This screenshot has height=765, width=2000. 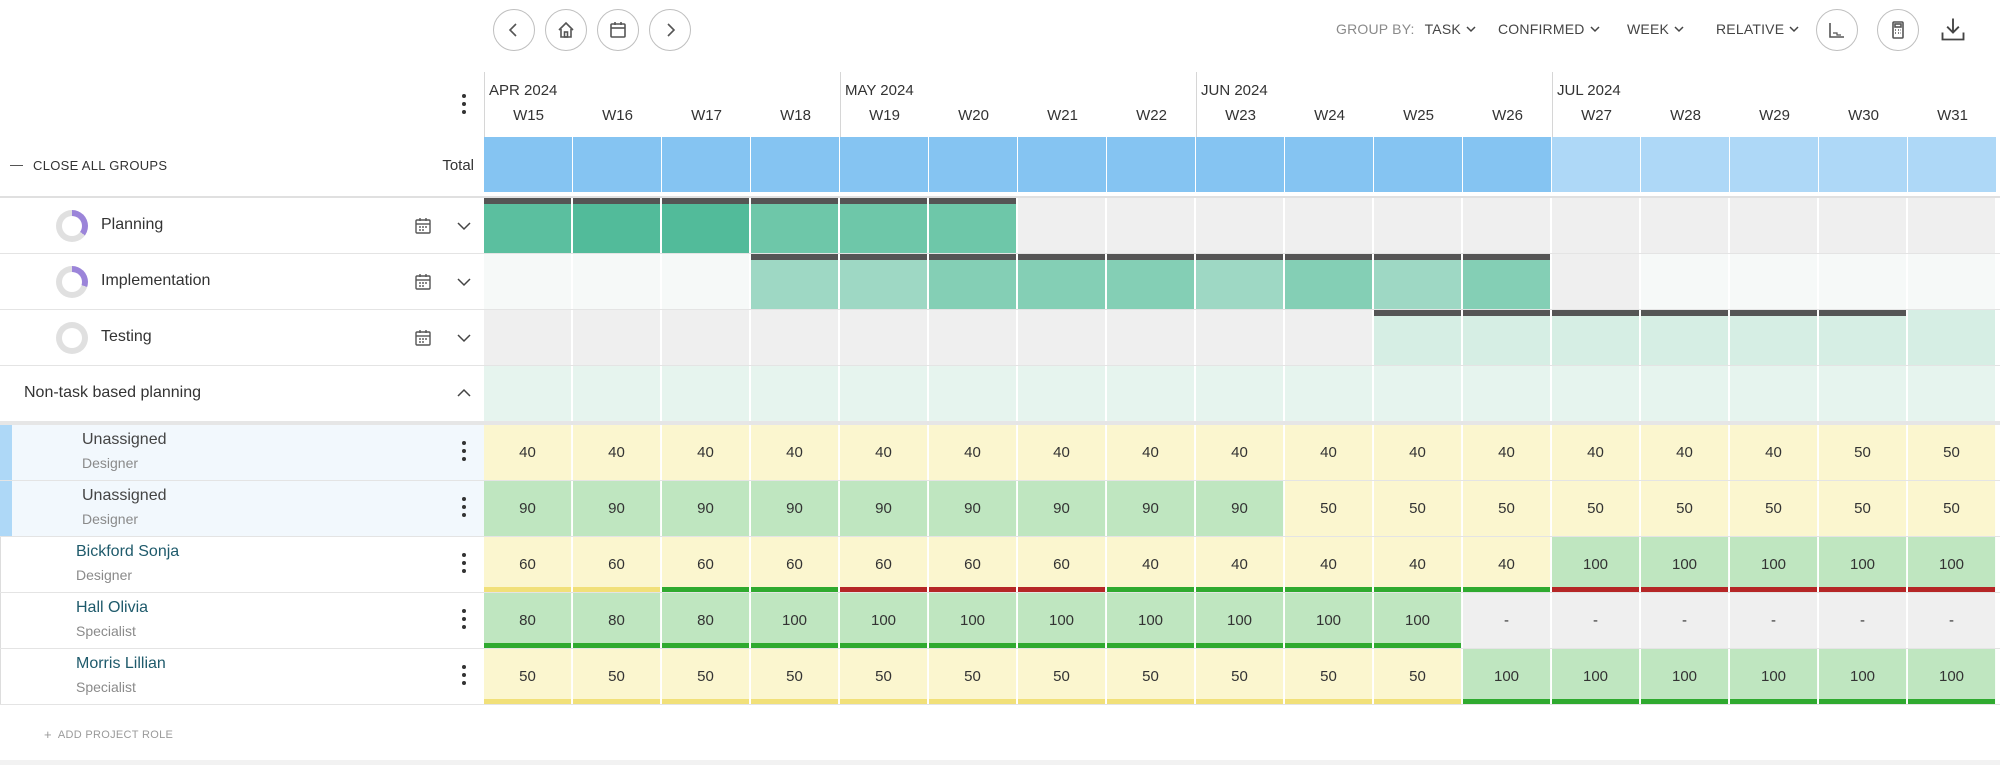 What do you see at coordinates (464, 104) in the screenshot?
I see `header-menu-icon` at bounding box center [464, 104].